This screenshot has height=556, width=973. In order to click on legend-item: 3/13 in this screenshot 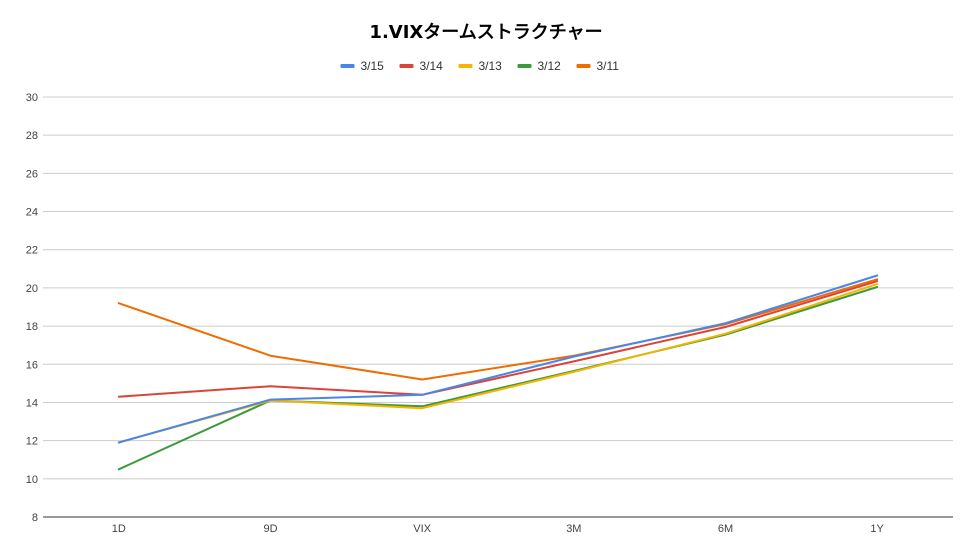, I will do `click(480, 66)`.